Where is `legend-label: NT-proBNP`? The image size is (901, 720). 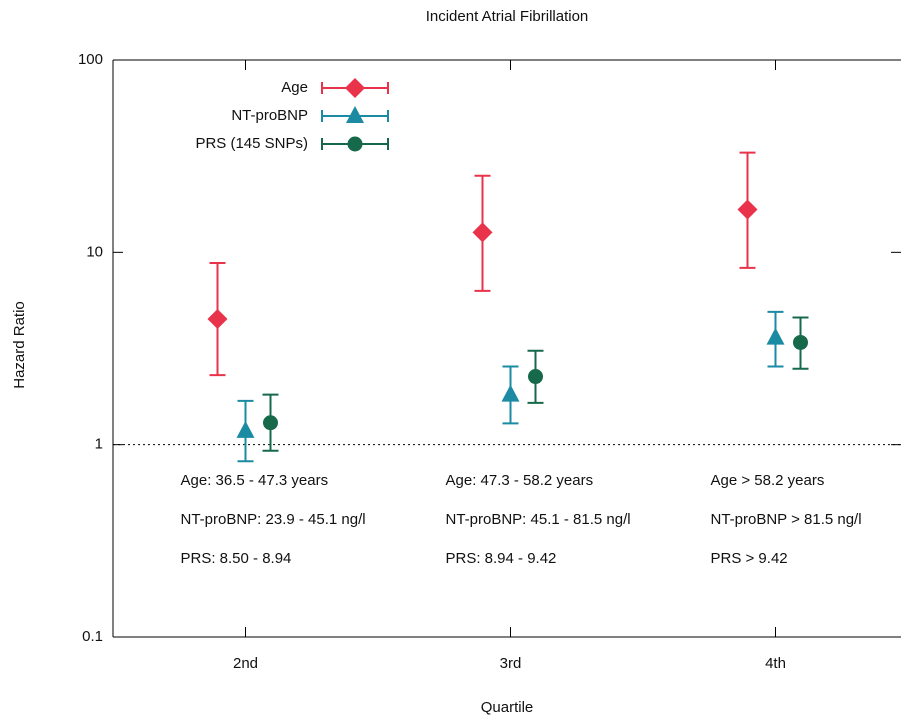
legend-label: NT-proBNP is located at coordinates (269, 115).